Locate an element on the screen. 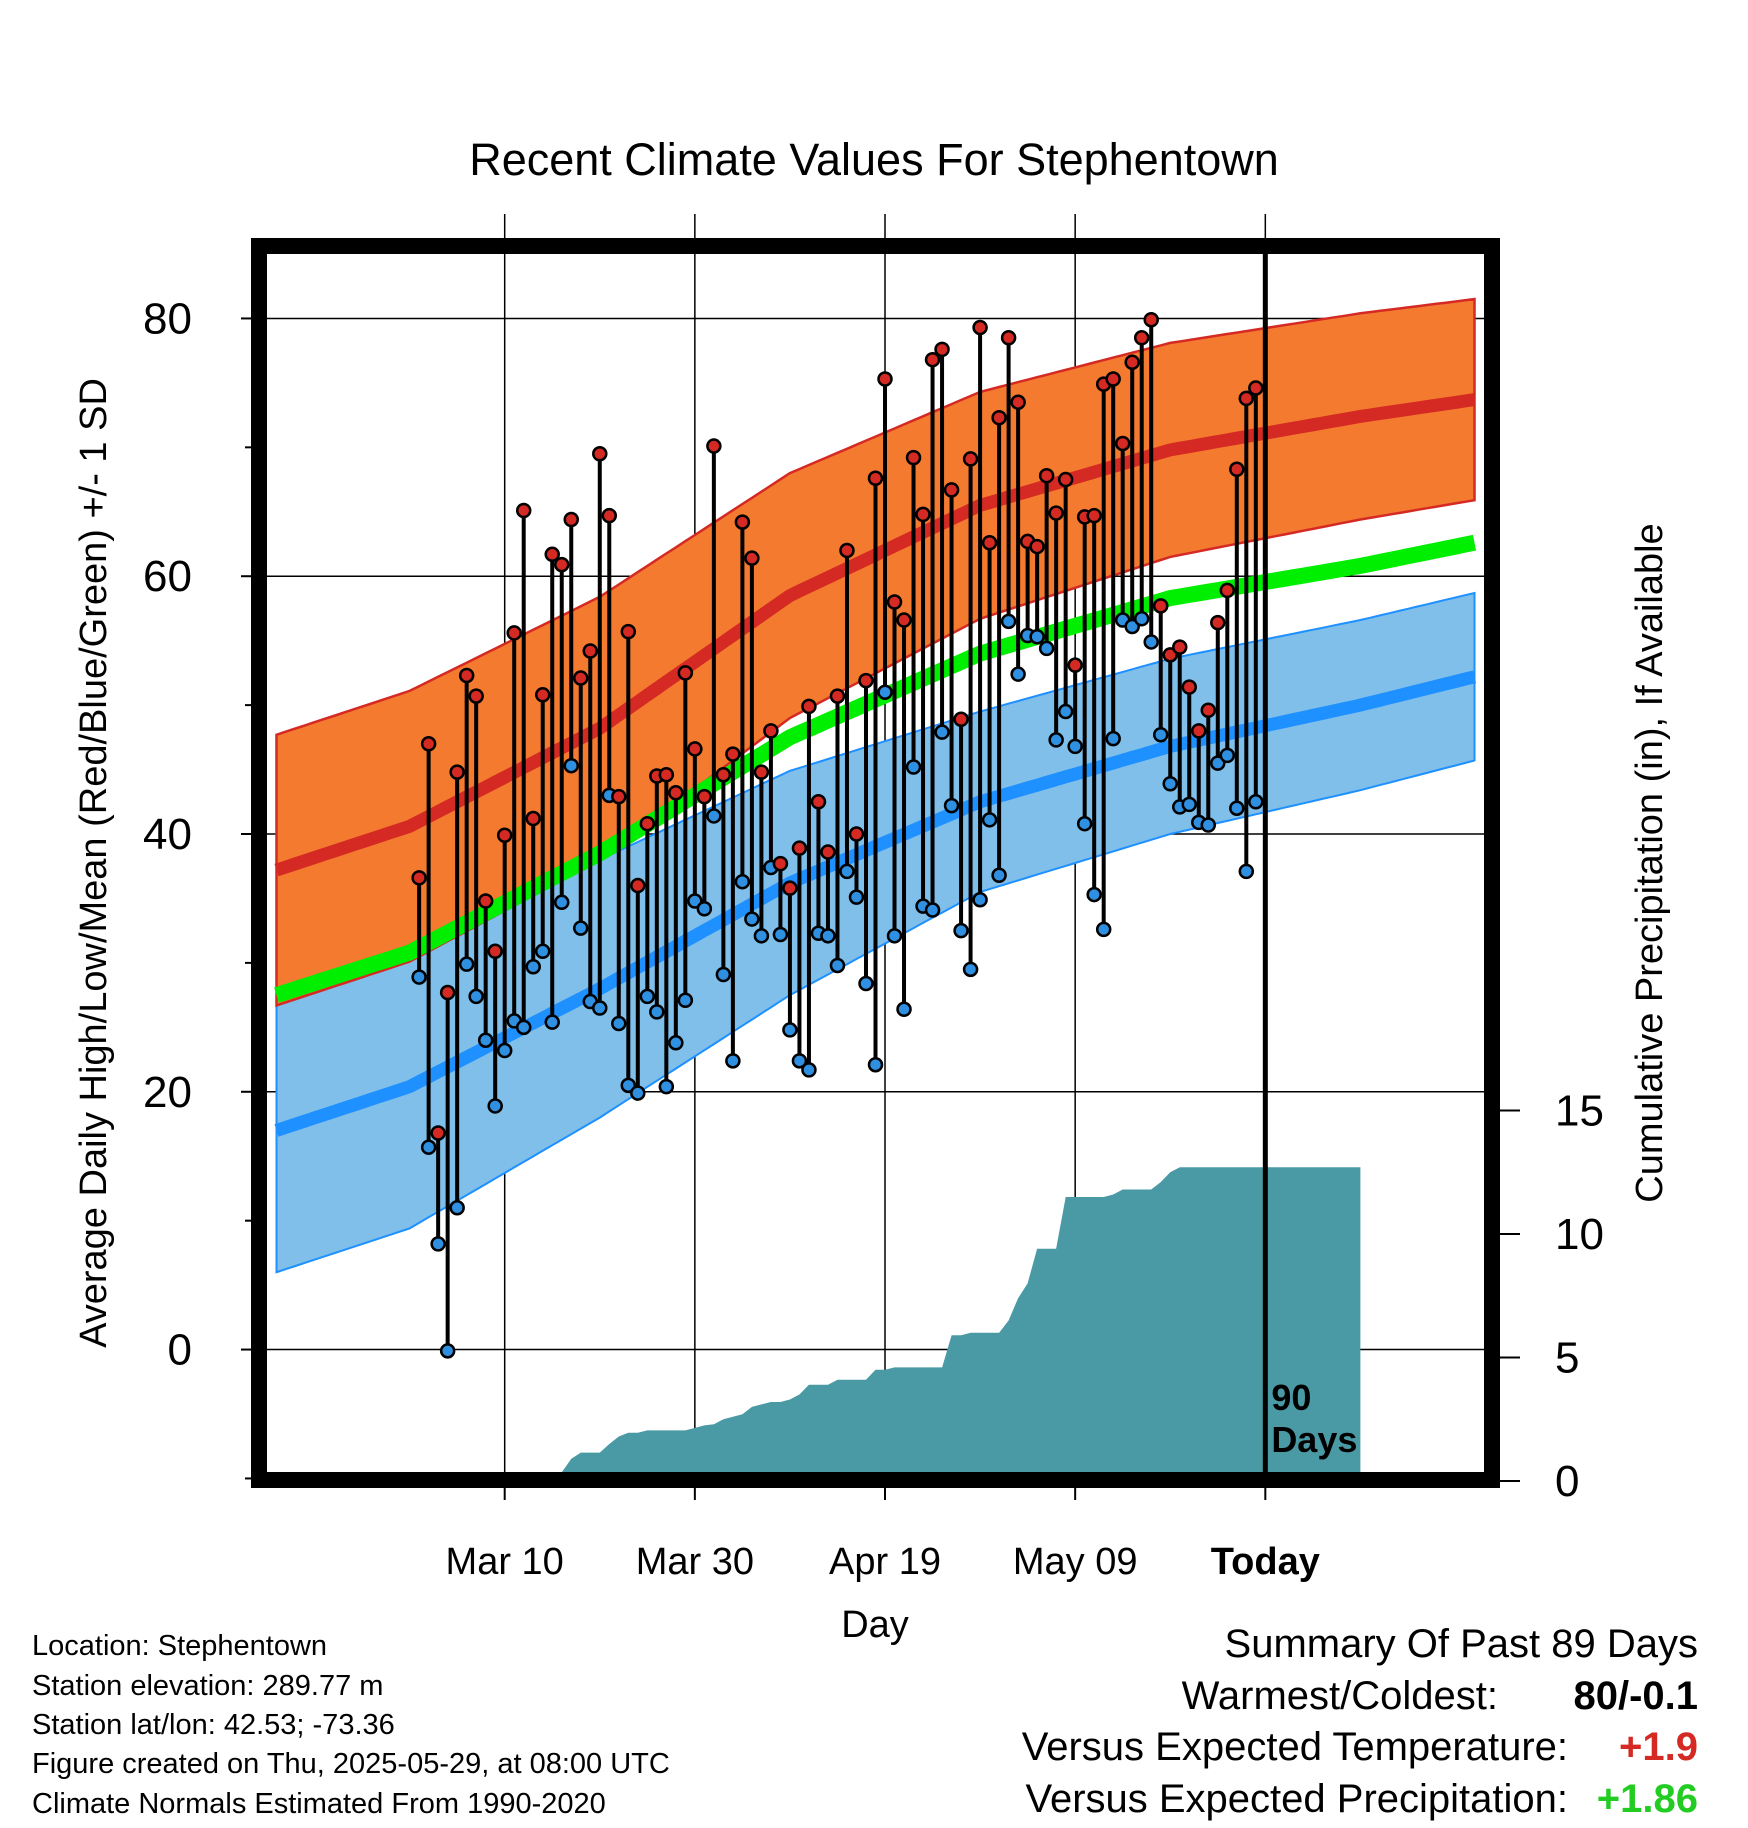 This screenshot has width=1748, height=1828. y-tick-label-0: 0 is located at coordinates (180, 1350).